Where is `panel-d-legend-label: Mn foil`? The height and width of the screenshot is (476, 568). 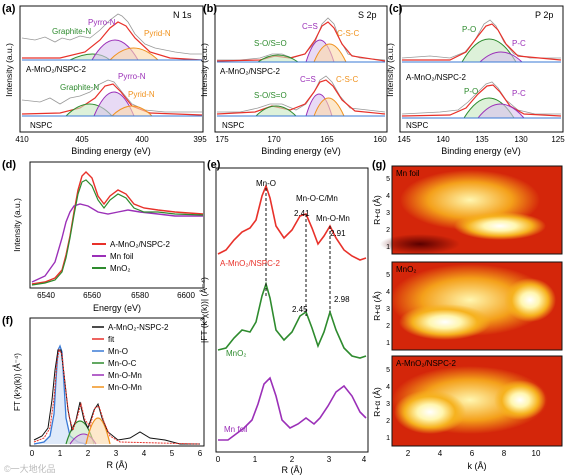
panel-d-legend-label: Mn foil is located at coordinates (122, 256).